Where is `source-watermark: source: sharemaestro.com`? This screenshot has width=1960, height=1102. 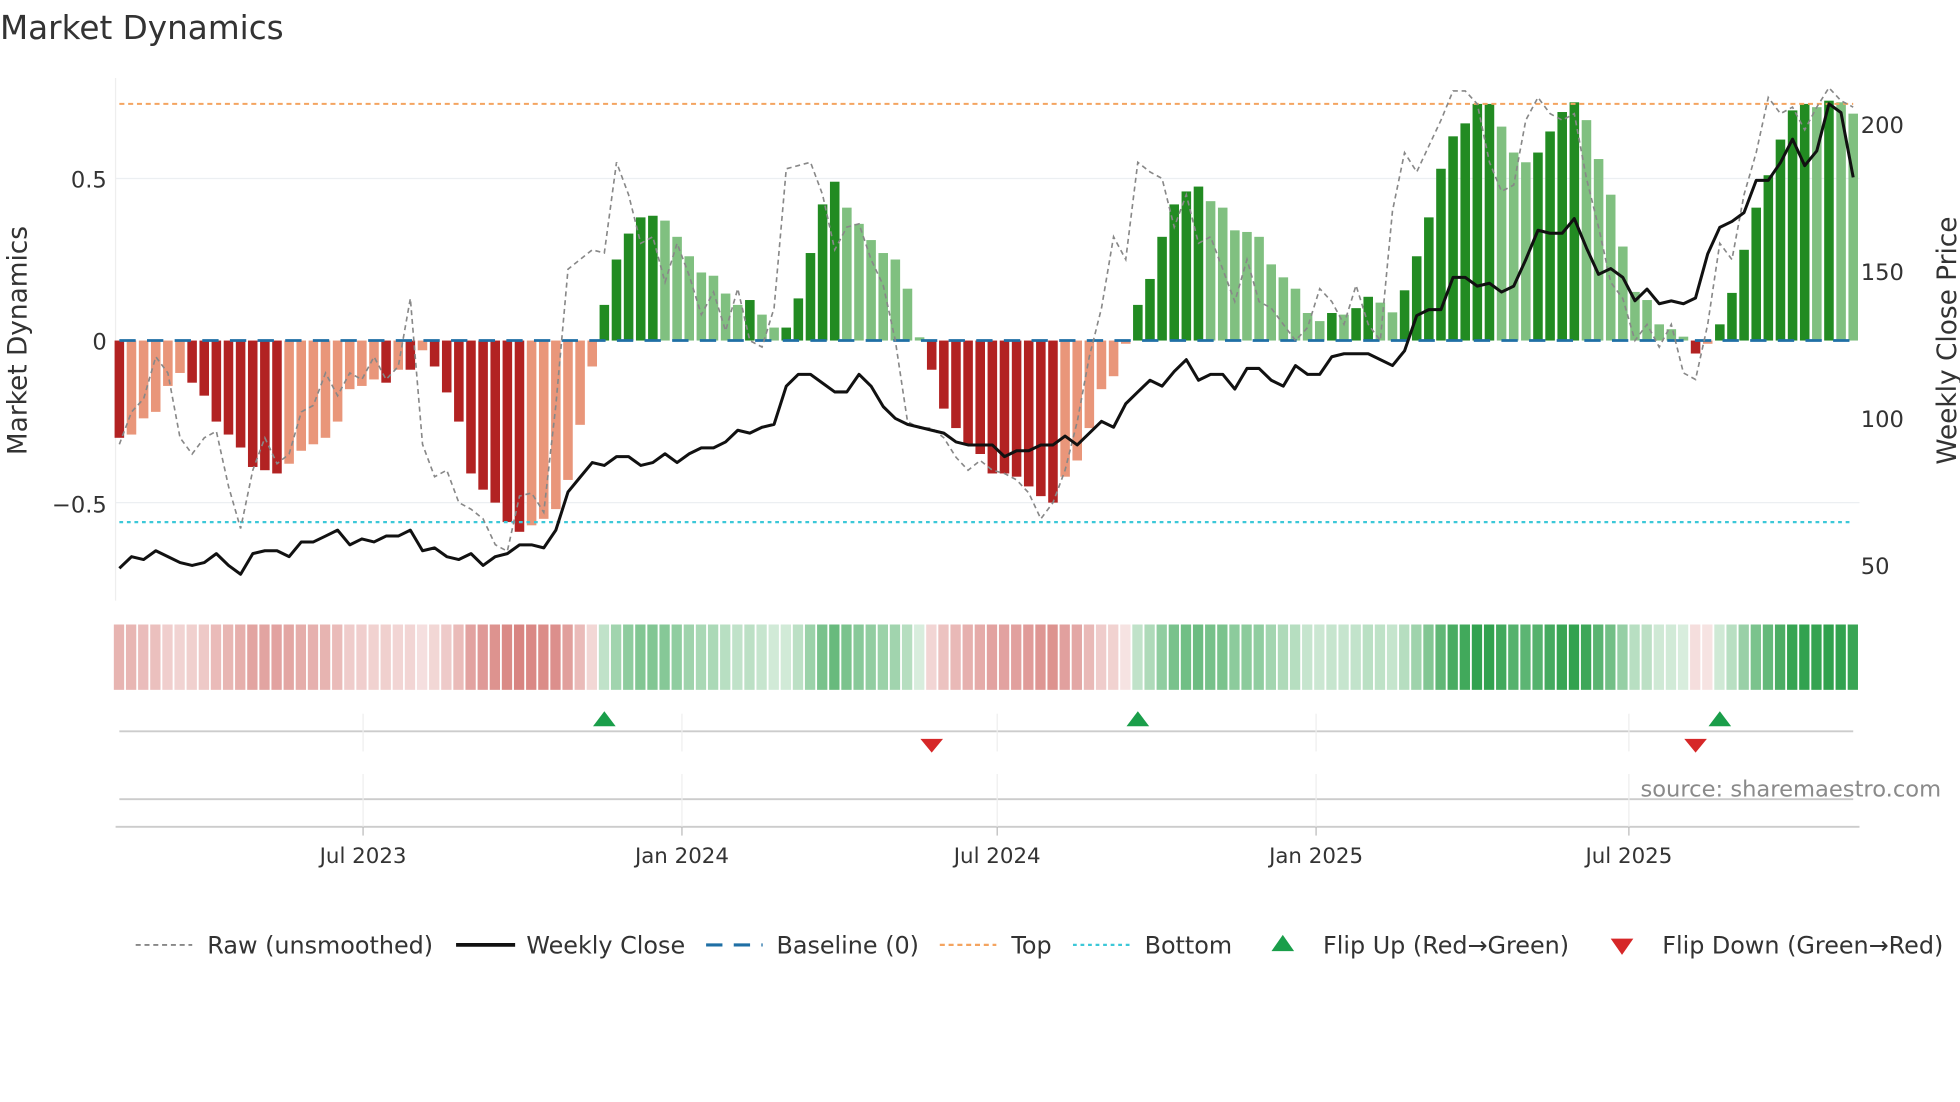 source-watermark: source: sharemaestro.com is located at coordinates (1790, 790).